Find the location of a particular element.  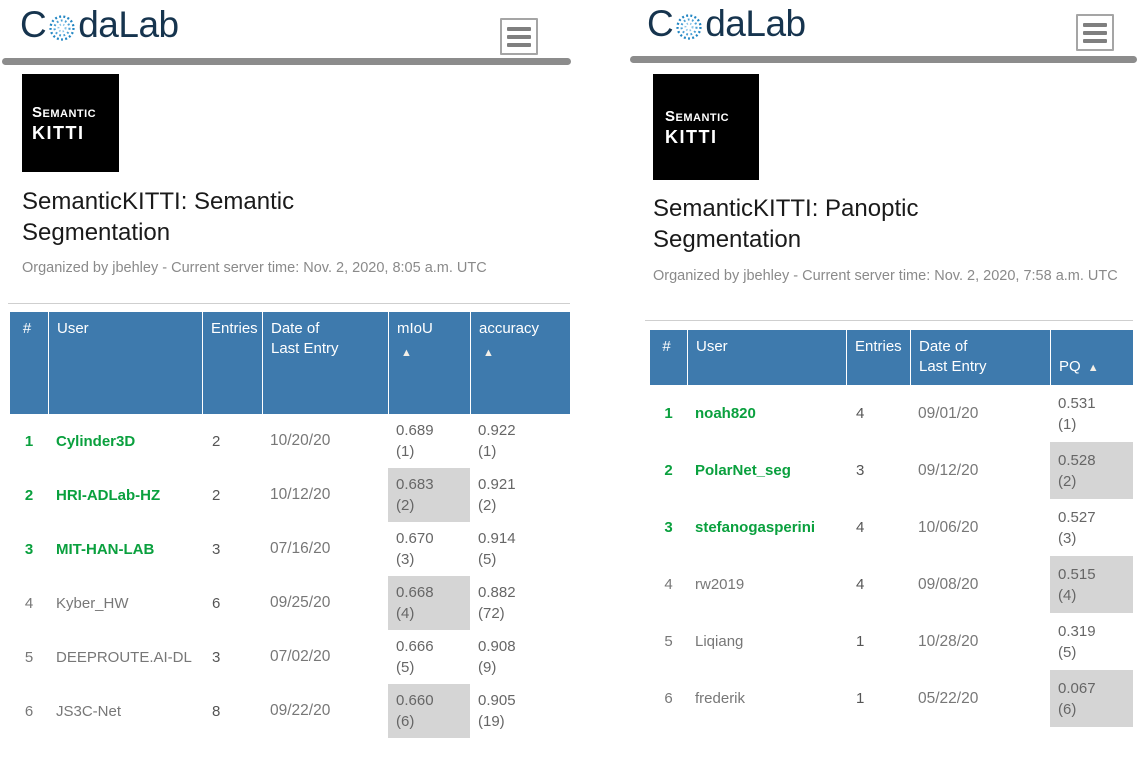

user-cell: Liqiang is located at coordinates (719, 641).